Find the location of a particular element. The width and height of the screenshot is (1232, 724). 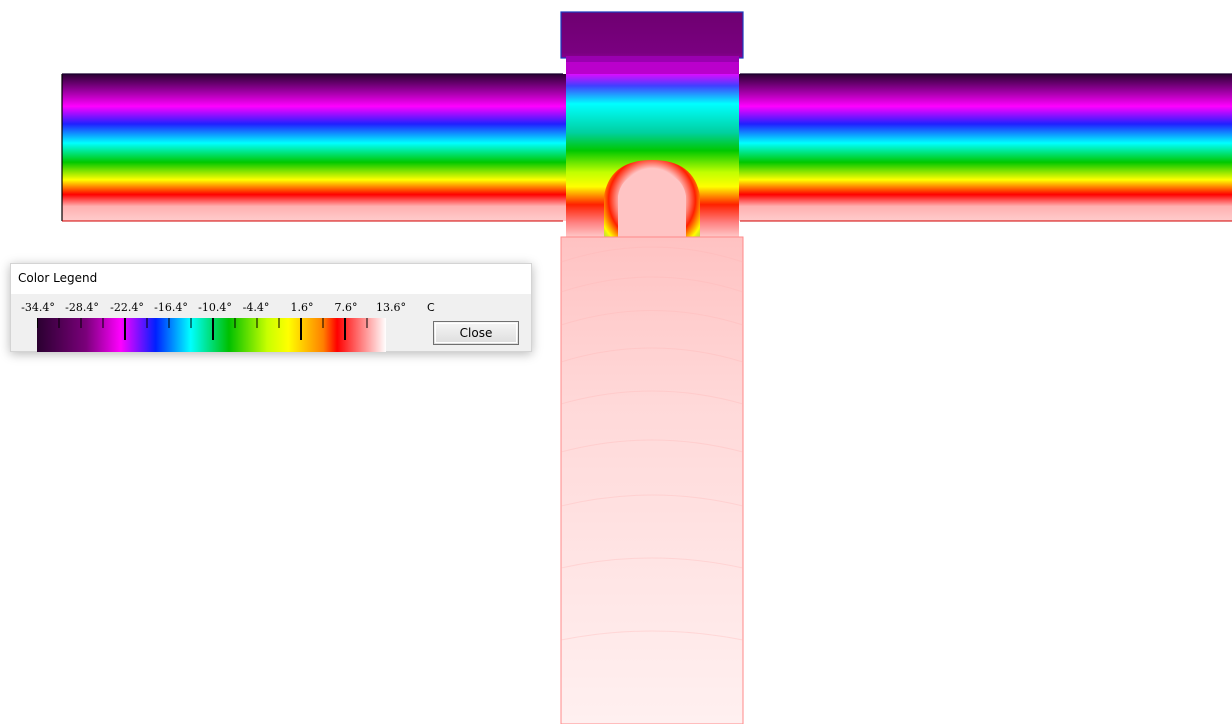

legend-color-bar is located at coordinates (211, 335).